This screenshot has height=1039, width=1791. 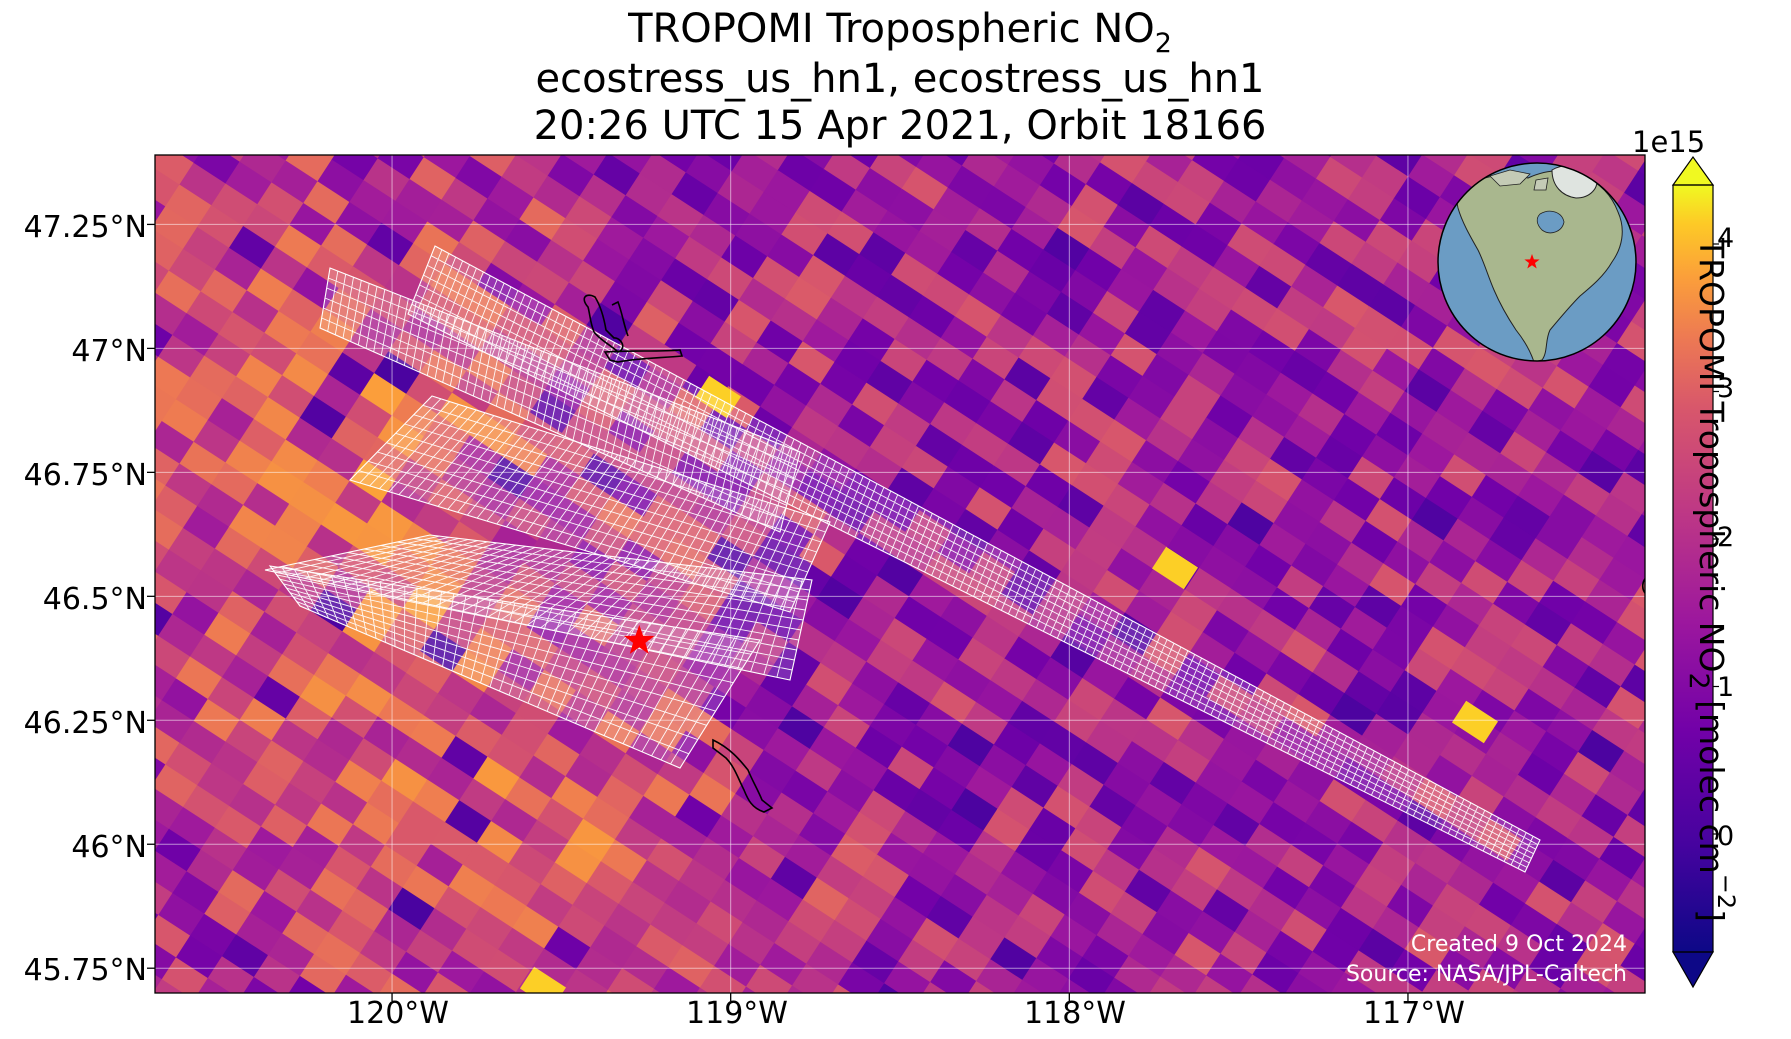 What do you see at coordinates (1414, 1013) in the screenshot?
I see `lon-tick-label: 117°W` at bounding box center [1414, 1013].